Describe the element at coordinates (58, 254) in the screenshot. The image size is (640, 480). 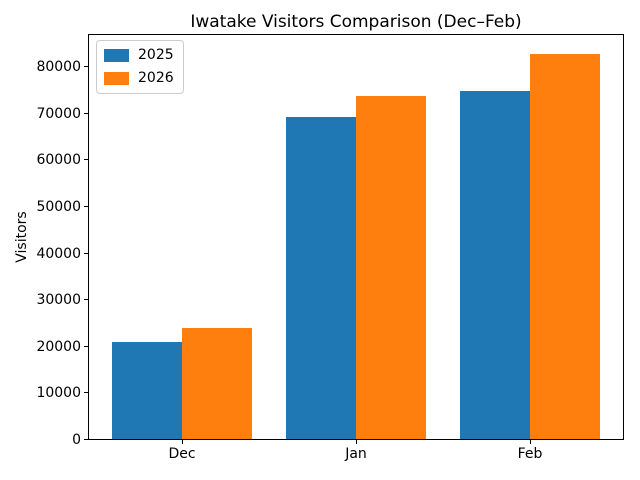
I see `y-tick-label: 40000` at that location.